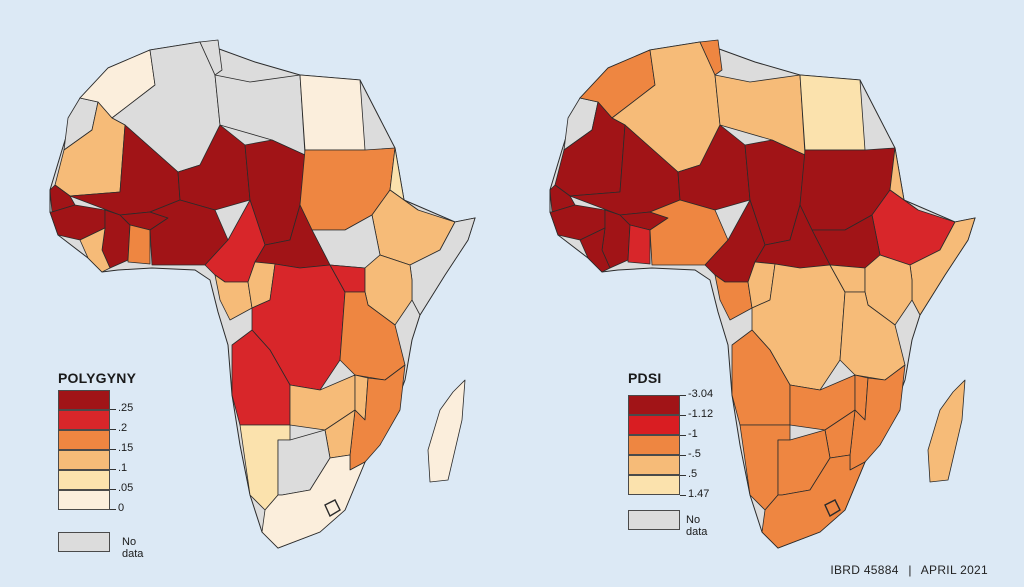 The width and height of the screenshot is (1024, 587). I want to click on legend-label: -3.04, so click(701, 394).